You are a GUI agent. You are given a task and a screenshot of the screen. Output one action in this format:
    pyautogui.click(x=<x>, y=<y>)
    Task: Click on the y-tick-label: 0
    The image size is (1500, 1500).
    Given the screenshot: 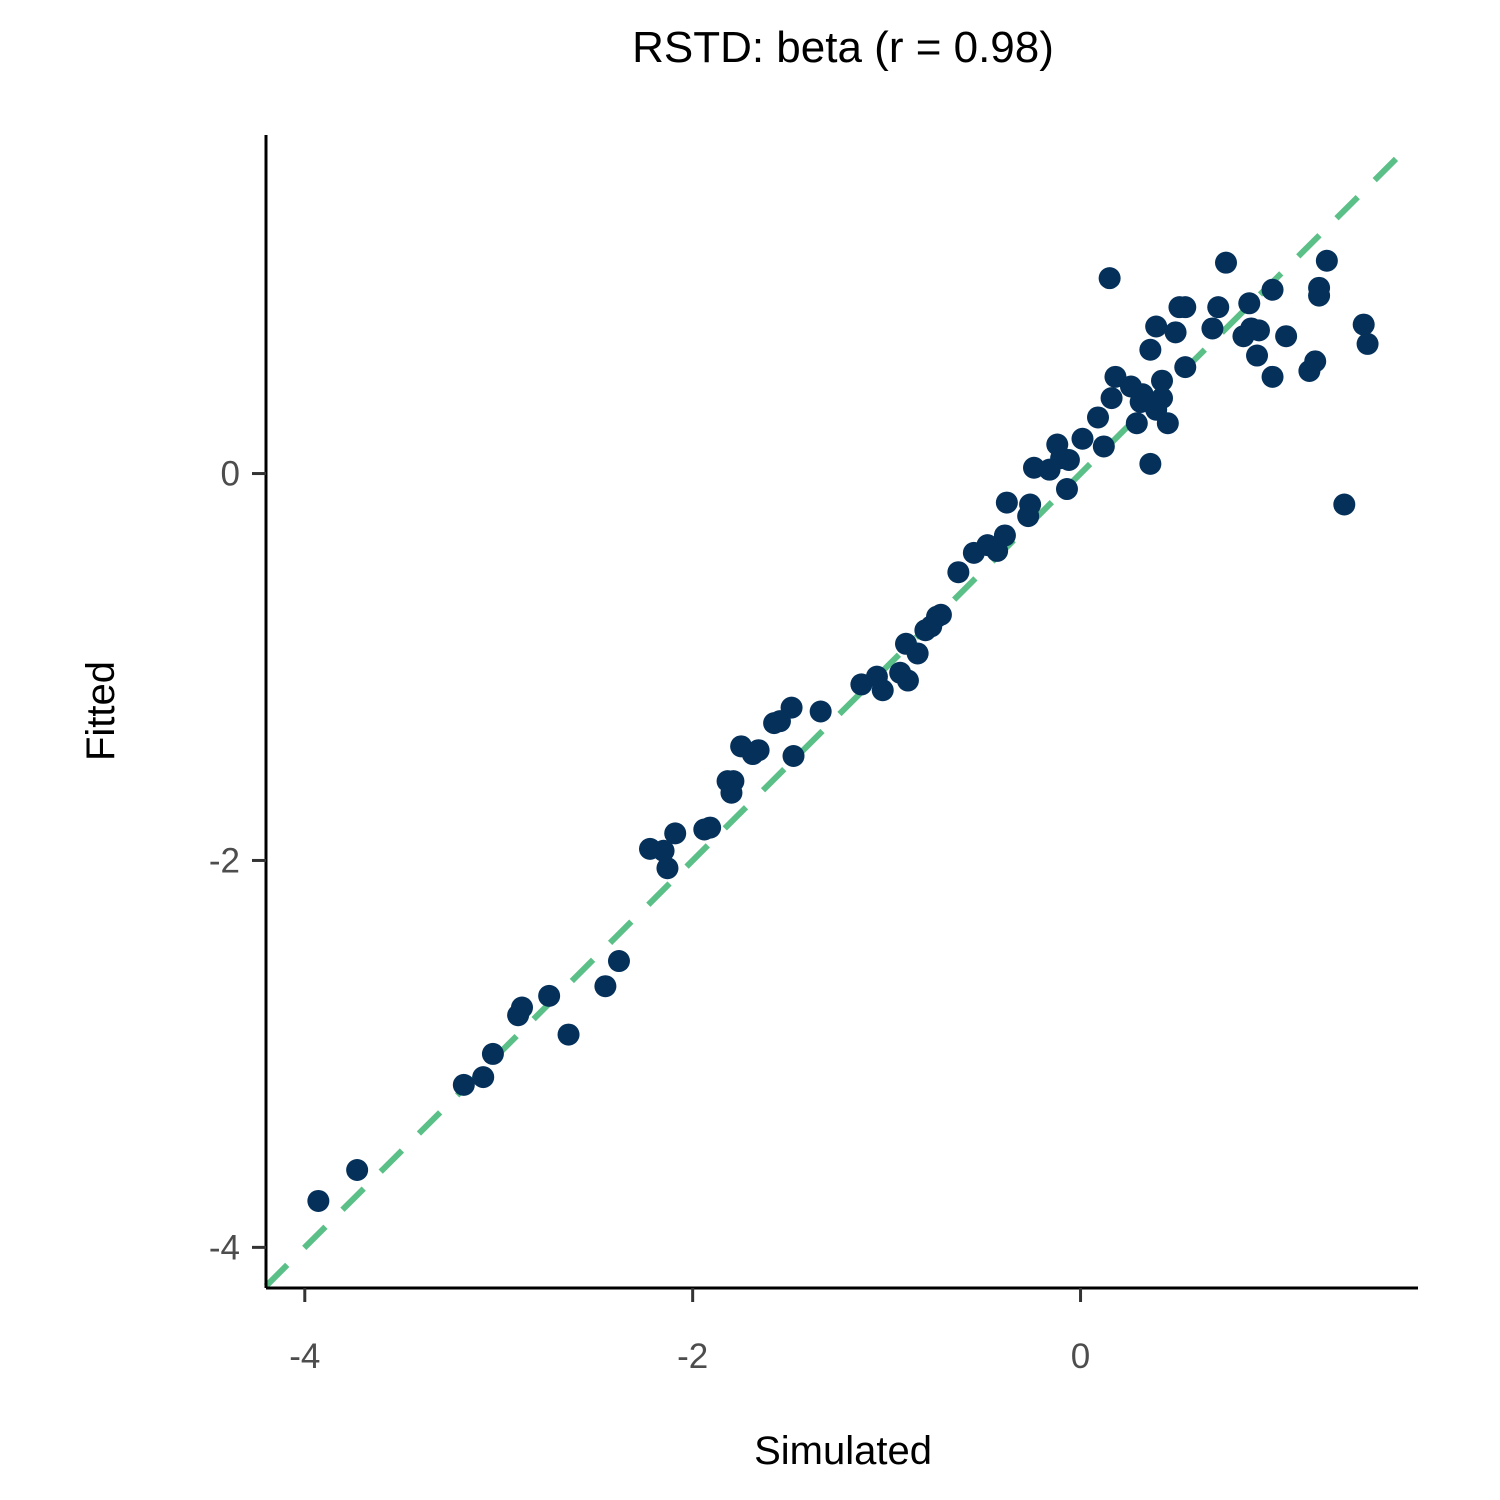 What is the action you would take?
    pyautogui.click(x=230, y=474)
    